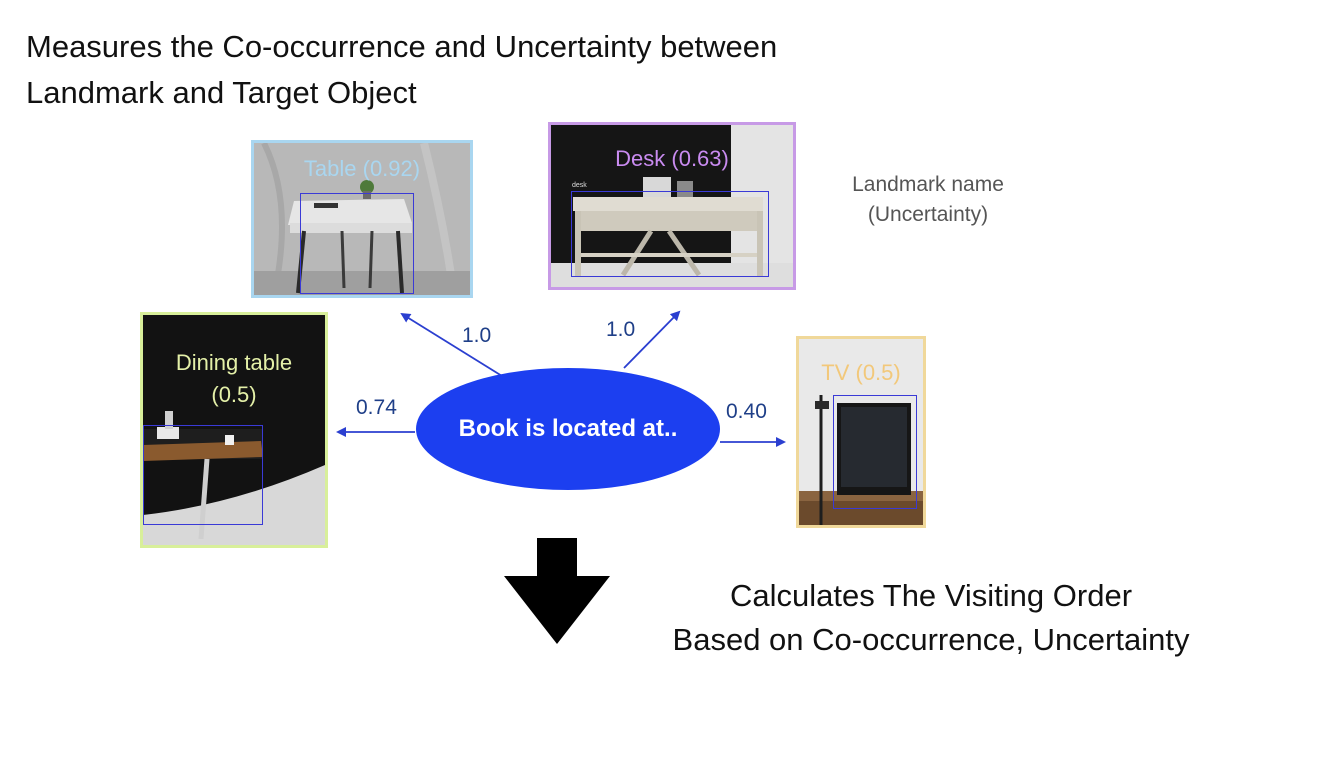 This screenshot has height=758, width=1324. I want to click on dining-table-photo, so click(234, 430).